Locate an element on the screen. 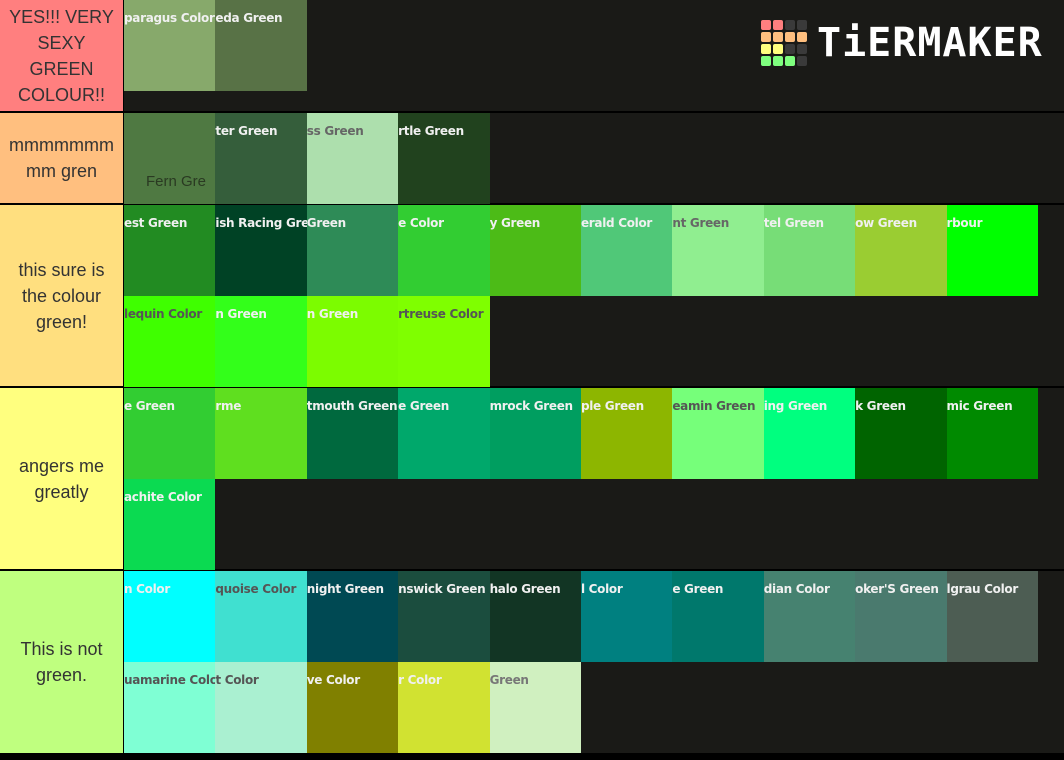 The width and height of the screenshot is (1064, 760). color-tile: y Green is located at coordinates (535, 250).